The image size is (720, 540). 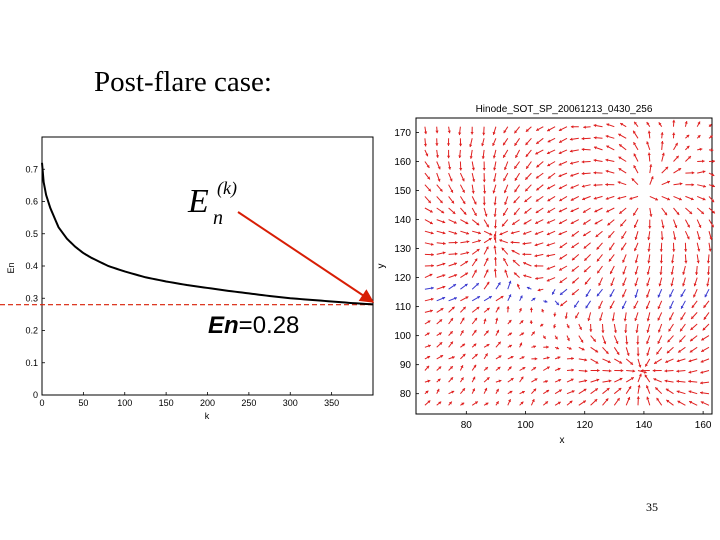 What do you see at coordinates (652, 507) in the screenshot?
I see `page-number: 35` at bounding box center [652, 507].